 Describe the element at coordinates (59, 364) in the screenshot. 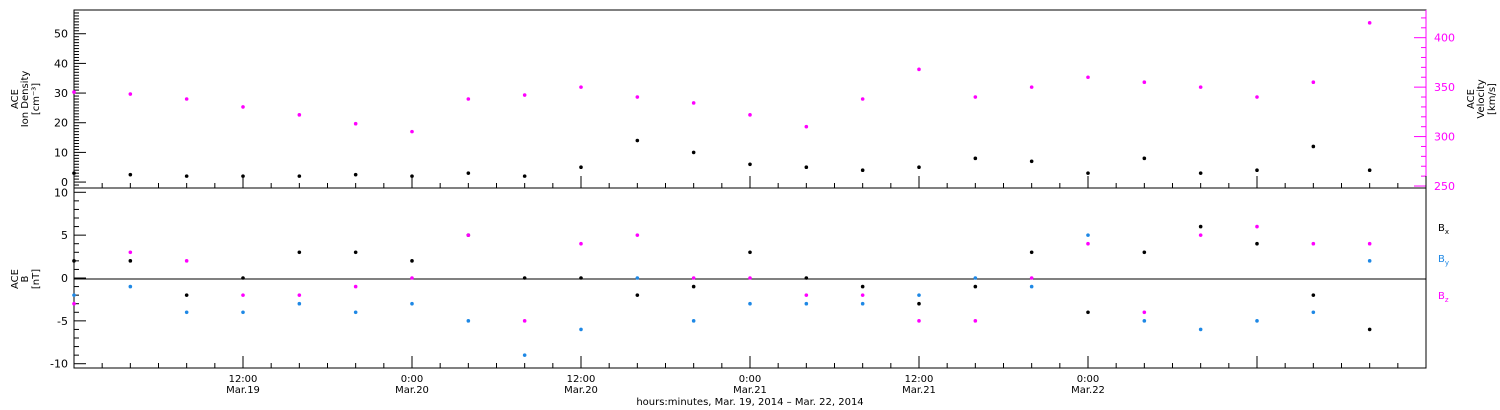

I see `b-tick-label: -10` at that location.